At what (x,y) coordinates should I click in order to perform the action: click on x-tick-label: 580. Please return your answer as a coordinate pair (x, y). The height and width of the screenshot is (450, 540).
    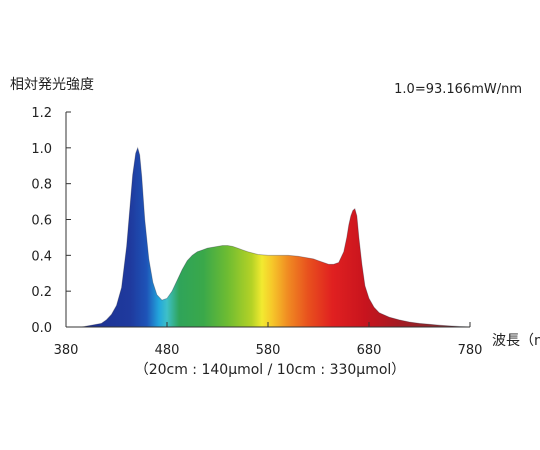
    Looking at the image, I should click on (268, 350).